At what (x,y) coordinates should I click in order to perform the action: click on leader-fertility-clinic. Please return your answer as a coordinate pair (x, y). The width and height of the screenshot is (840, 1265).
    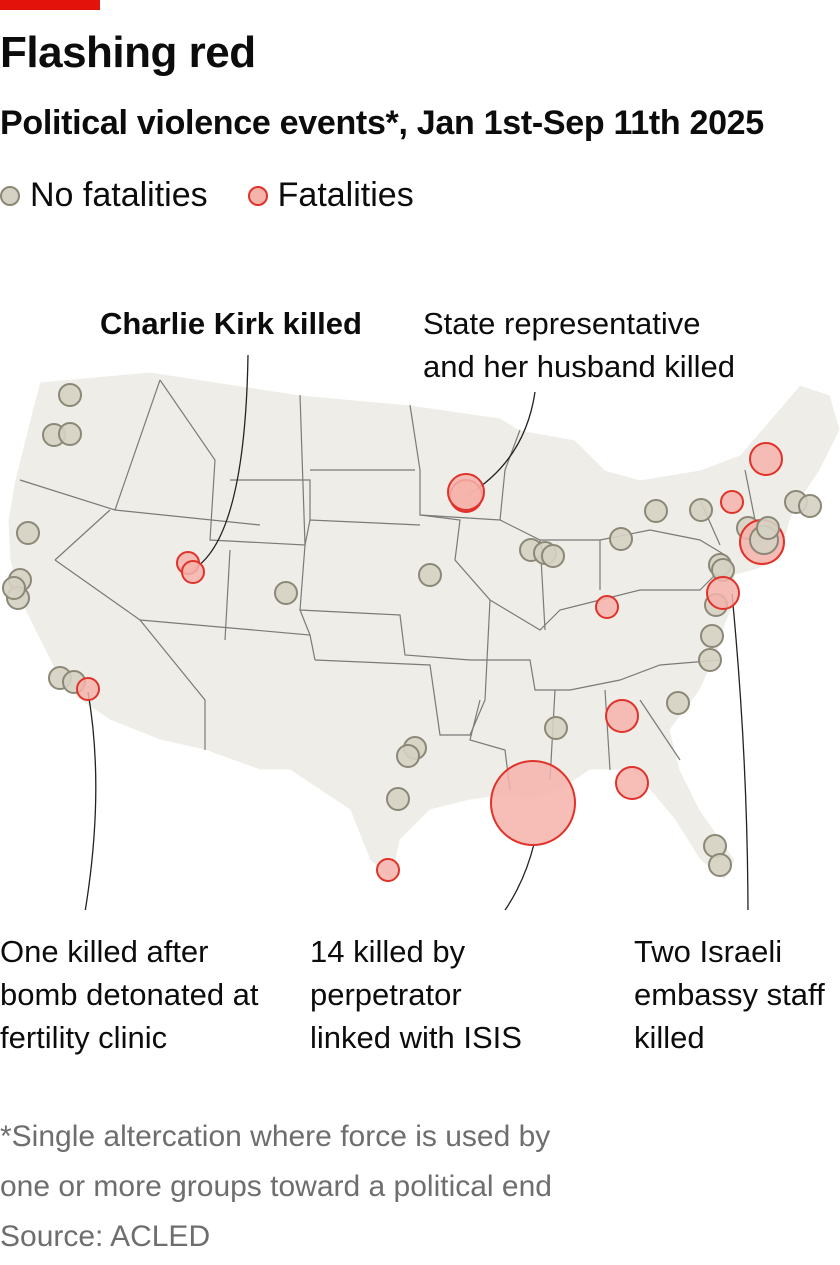
    Looking at the image, I should click on (90, 800).